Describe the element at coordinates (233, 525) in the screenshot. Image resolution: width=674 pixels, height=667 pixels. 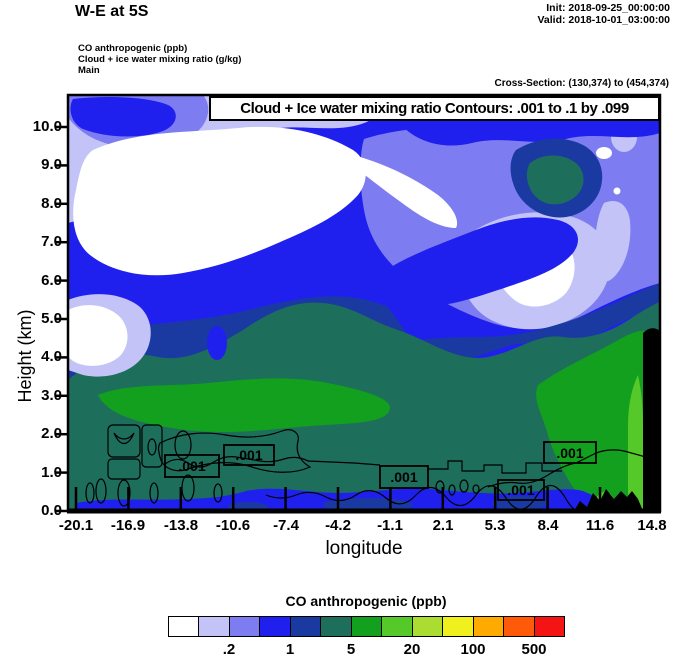
I see `x-tick-label: -10.6` at that location.